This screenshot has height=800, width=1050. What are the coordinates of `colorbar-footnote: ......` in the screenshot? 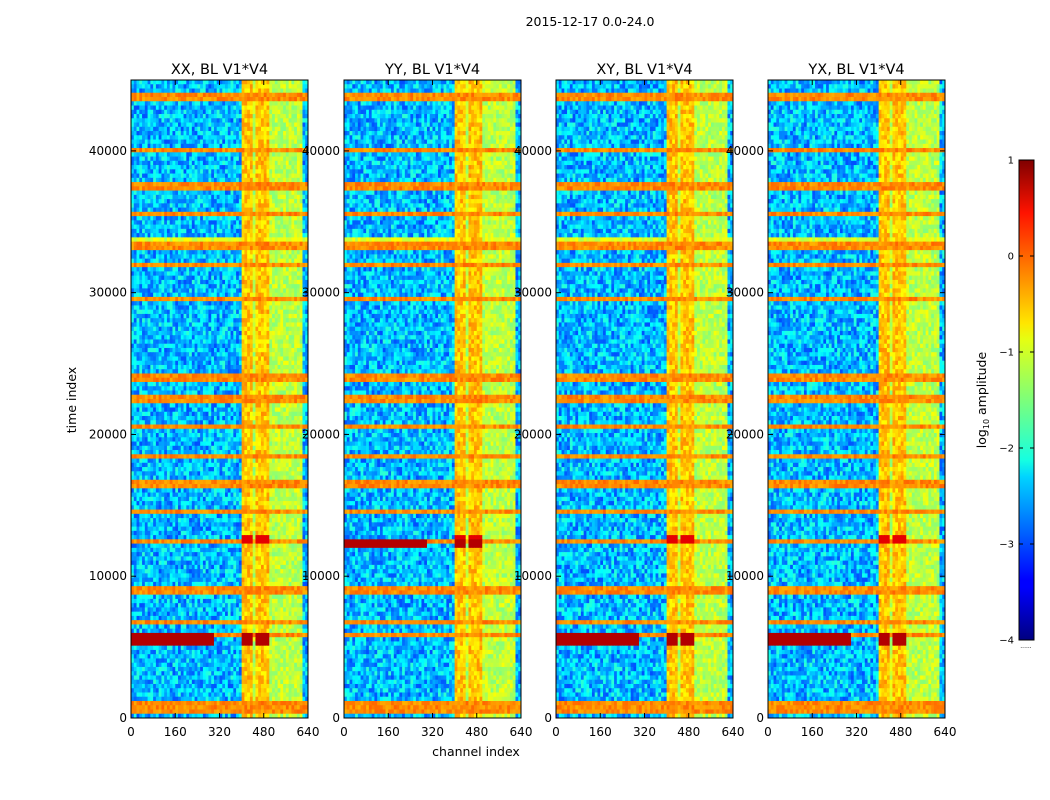 It's located at (1026, 646).